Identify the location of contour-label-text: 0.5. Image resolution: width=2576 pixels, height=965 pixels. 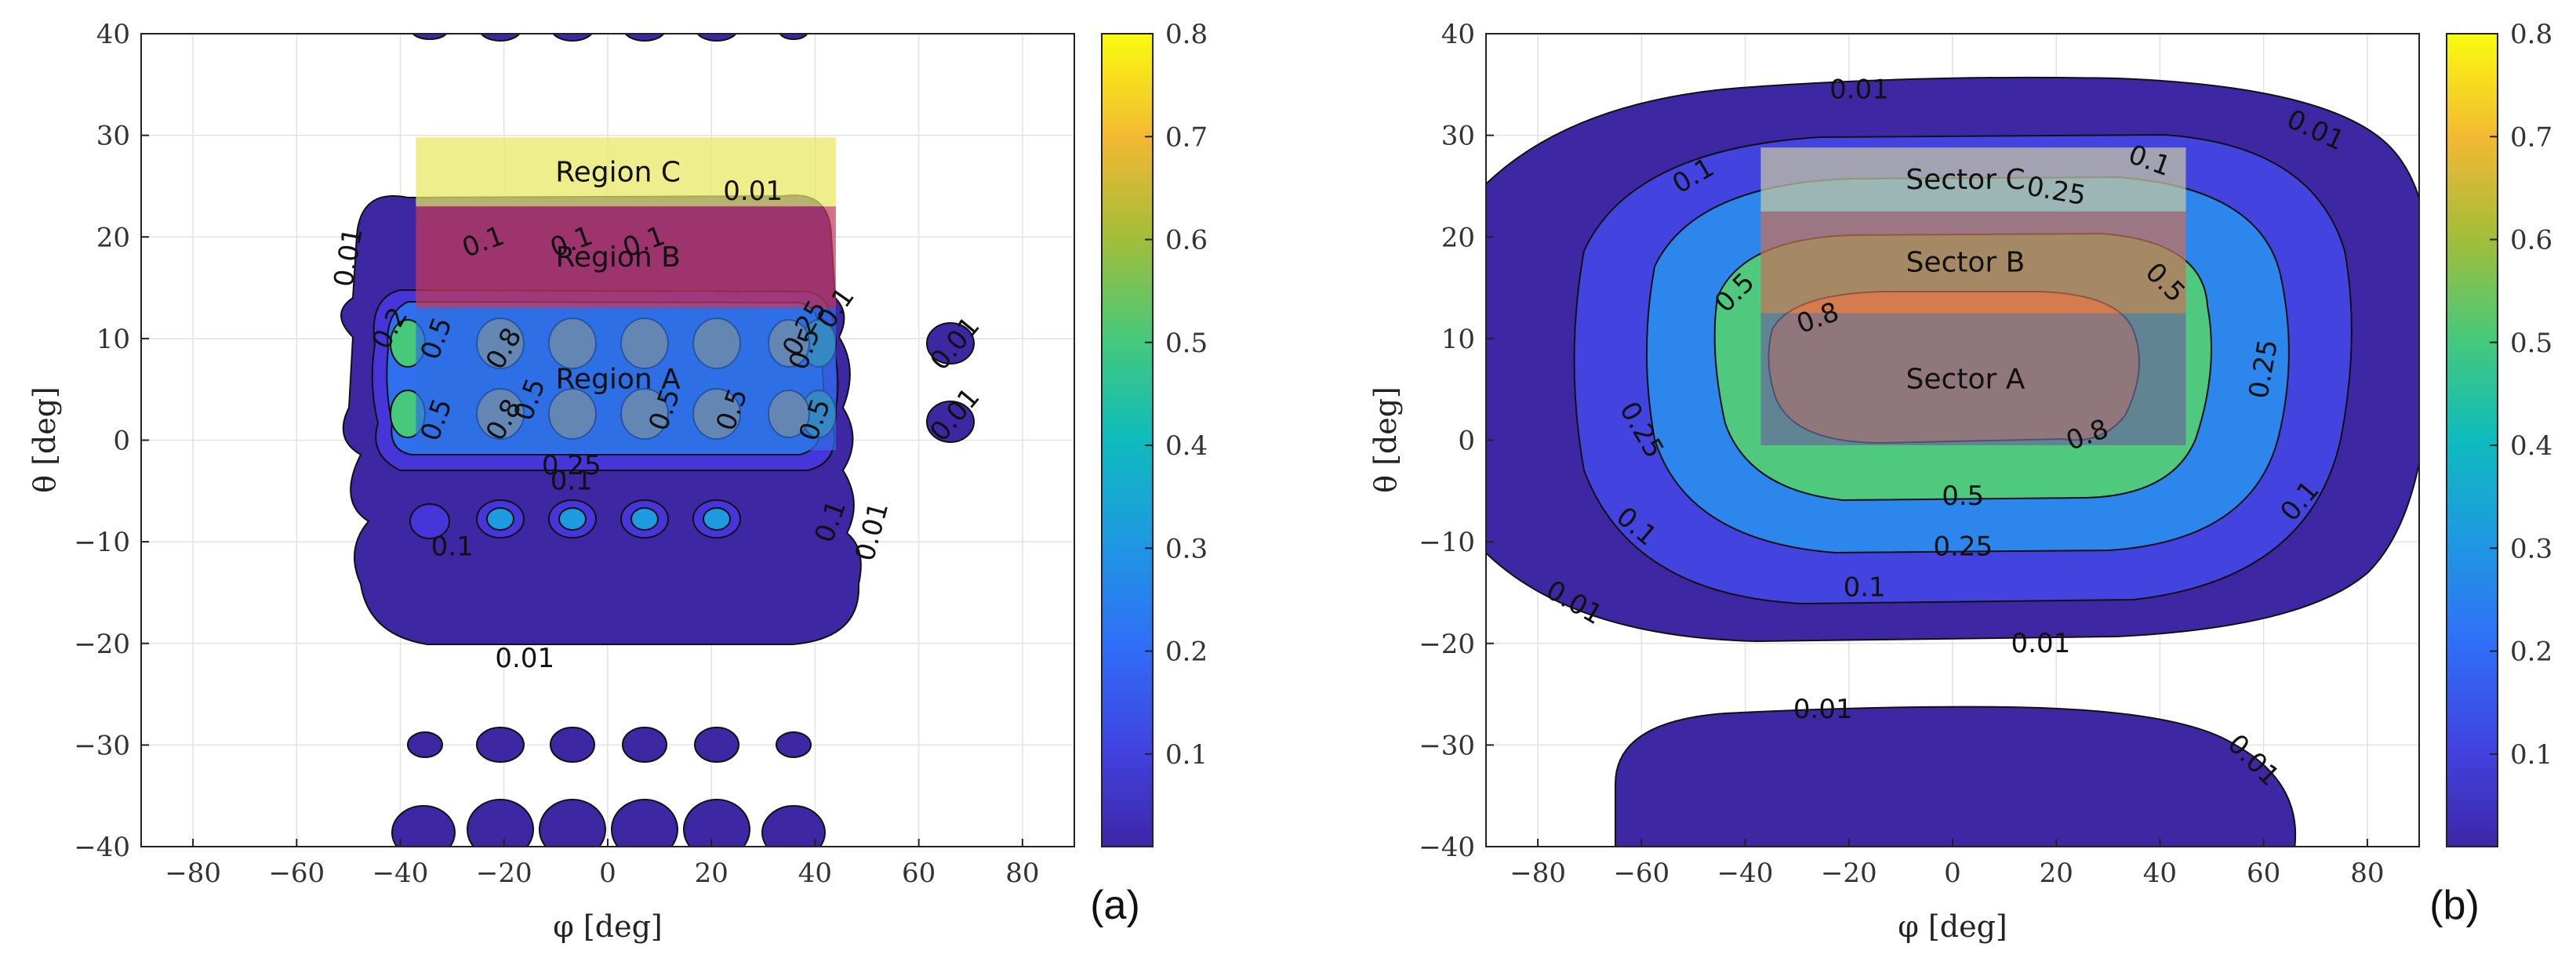
(1963, 496).